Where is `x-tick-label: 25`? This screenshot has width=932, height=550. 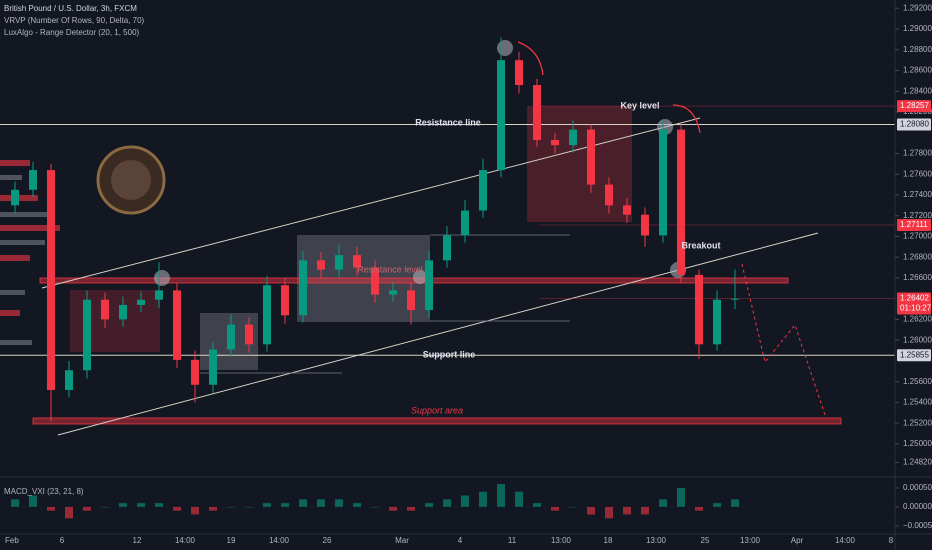 x-tick-label: 25 is located at coordinates (705, 540).